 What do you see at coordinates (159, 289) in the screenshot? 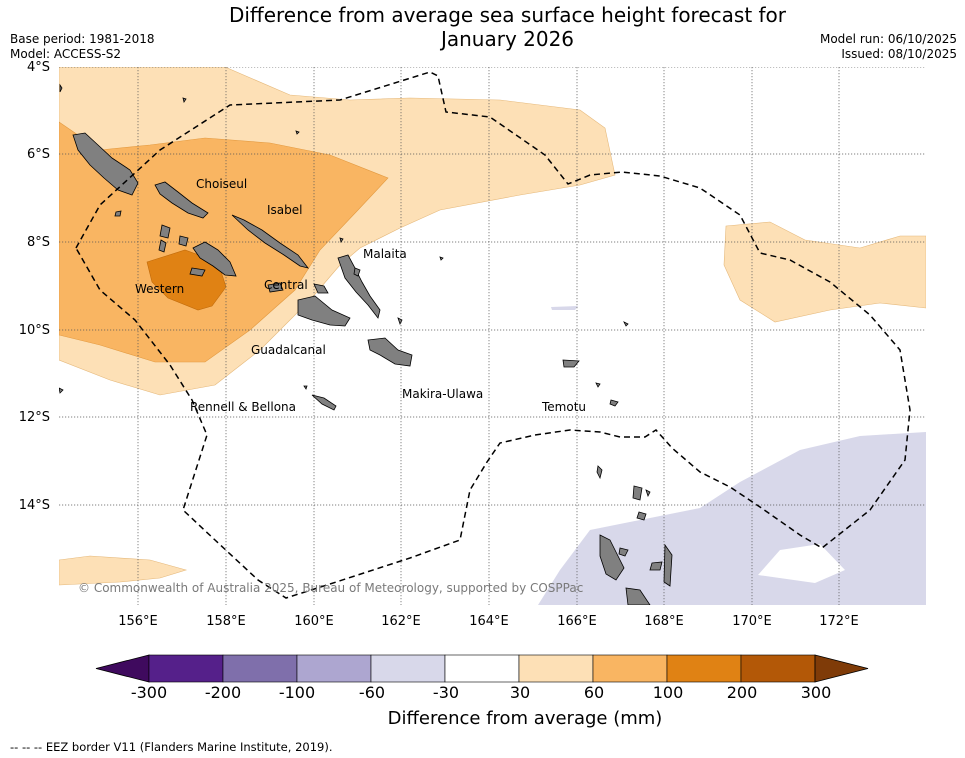
I see `label-western: Western` at bounding box center [159, 289].